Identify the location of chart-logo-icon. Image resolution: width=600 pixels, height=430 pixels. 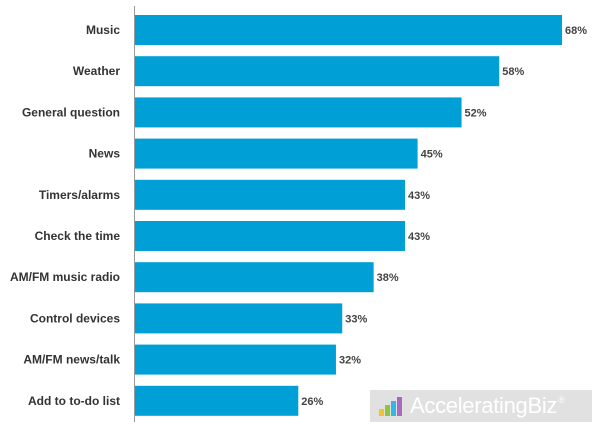
(390, 406).